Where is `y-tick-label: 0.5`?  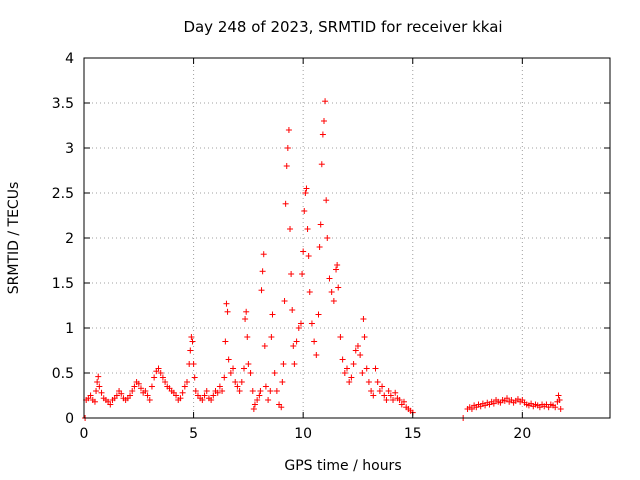 y-tick-label: 0.5 is located at coordinates (63, 374).